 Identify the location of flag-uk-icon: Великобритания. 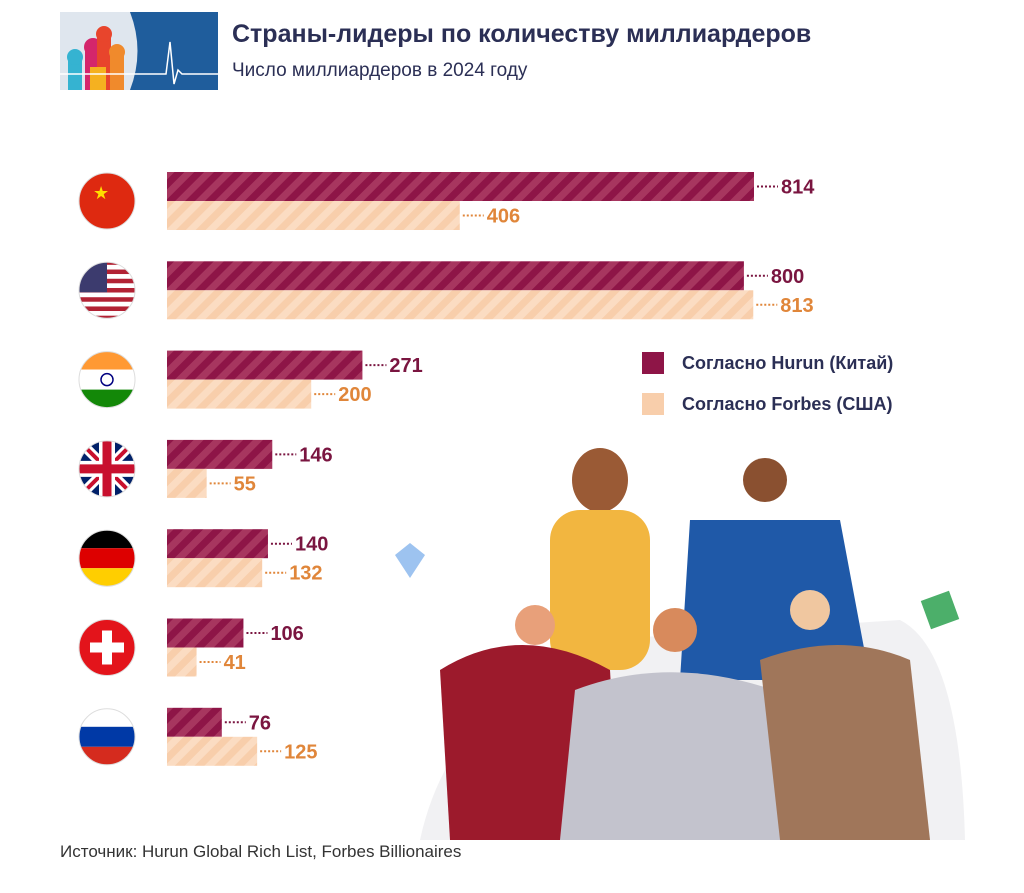
(107, 468).